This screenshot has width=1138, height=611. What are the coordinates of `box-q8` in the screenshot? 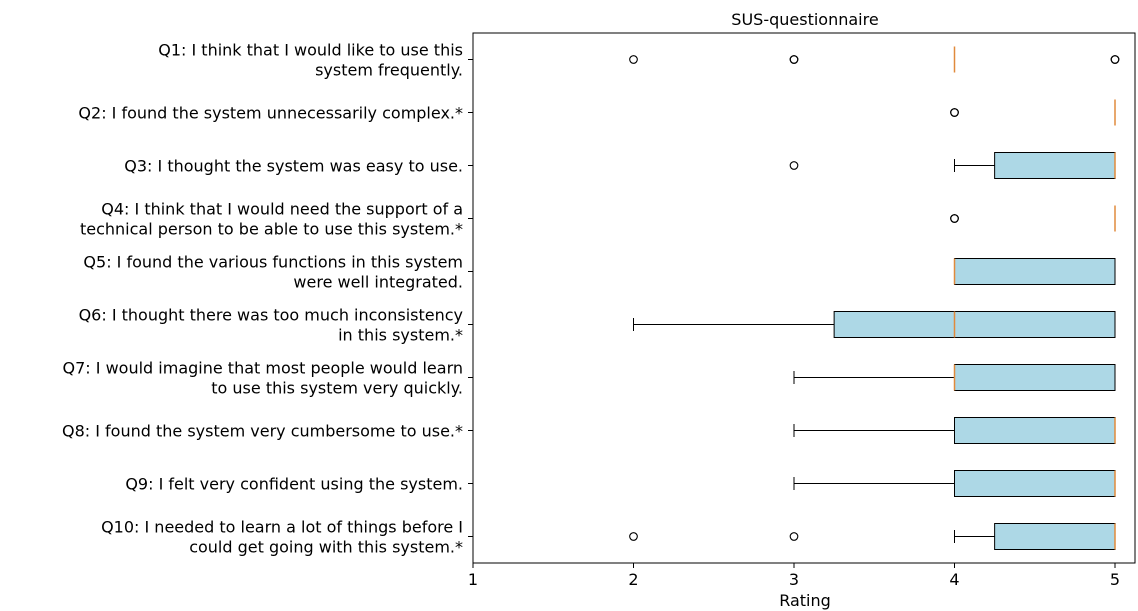 It's located at (954, 430).